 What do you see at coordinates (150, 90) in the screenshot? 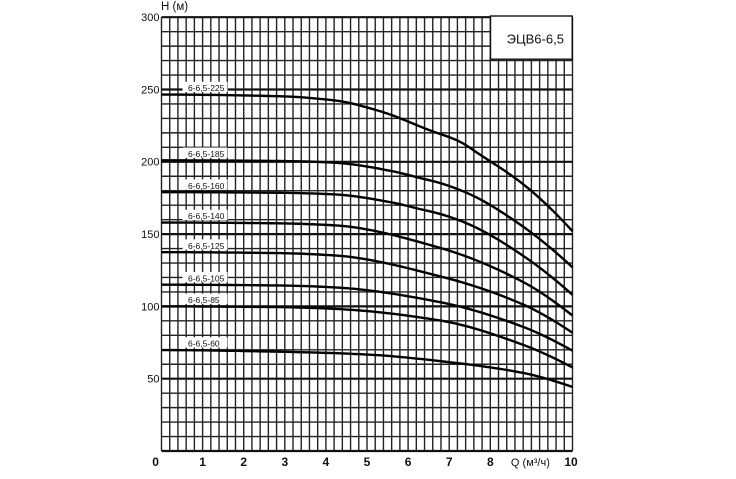
I see `svg-text: 250` at bounding box center [150, 90].